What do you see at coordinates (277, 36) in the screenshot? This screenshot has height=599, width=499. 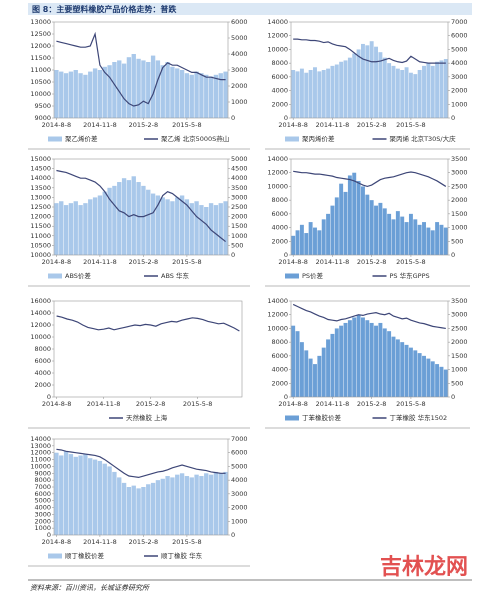 I see `y-tick-label: 12000` at bounding box center [277, 36].